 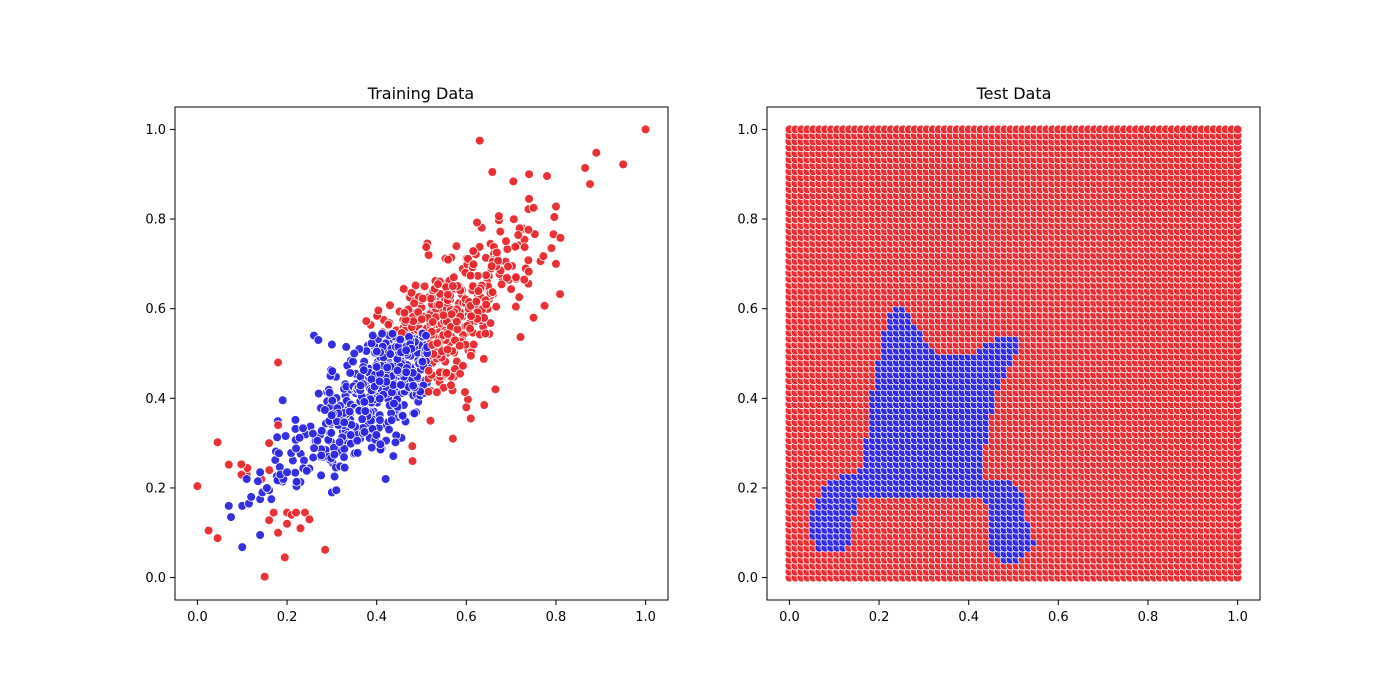 I want to click on training-x-tick-label-1: 0.2, so click(x=287, y=617).